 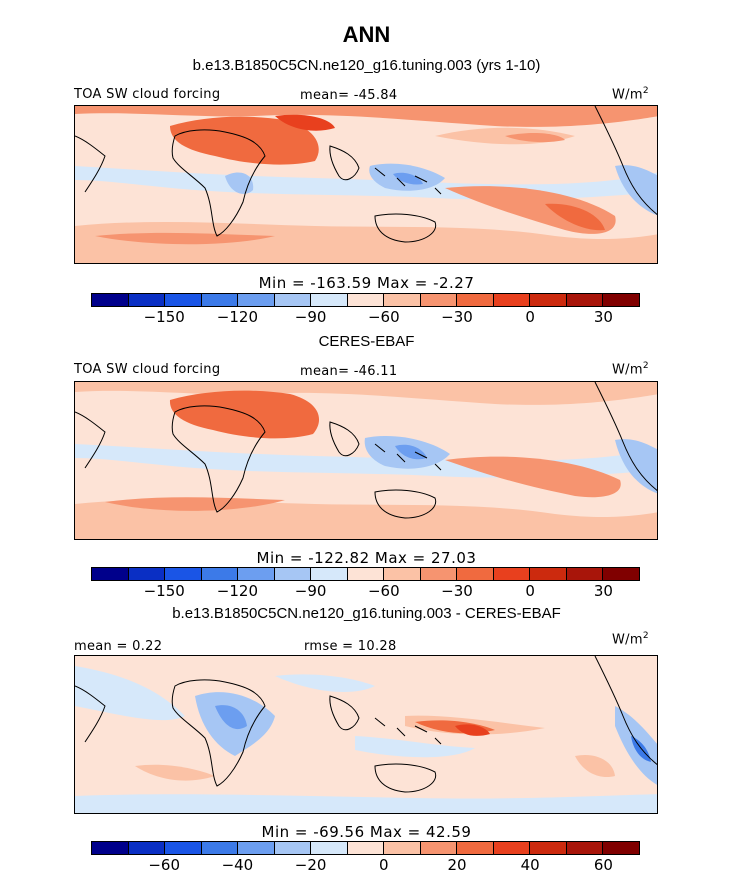 What do you see at coordinates (118, 646) in the screenshot?
I see `panel3-mean-label: mean = 0.22` at bounding box center [118, 646].